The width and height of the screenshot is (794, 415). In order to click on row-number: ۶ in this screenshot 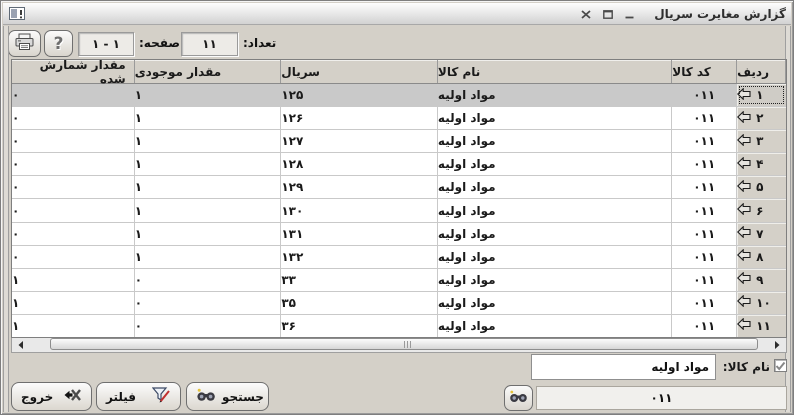, I will do `click(760, 210)`.